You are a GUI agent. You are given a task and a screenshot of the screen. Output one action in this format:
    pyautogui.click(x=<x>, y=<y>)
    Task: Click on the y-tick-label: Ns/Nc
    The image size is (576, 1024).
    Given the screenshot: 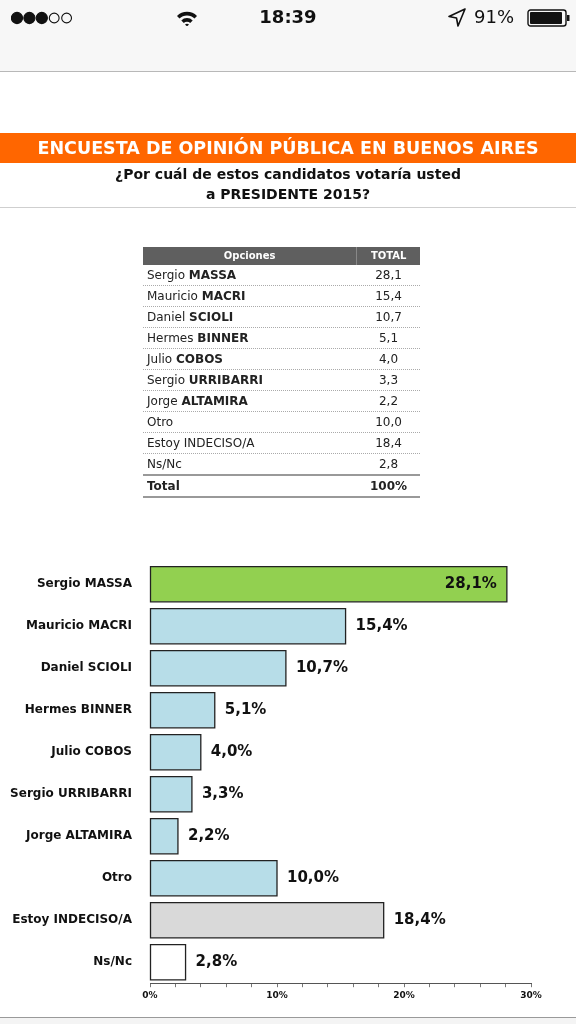 What is the action you would take?
    pyautogui.click(x=112, y=961)
    